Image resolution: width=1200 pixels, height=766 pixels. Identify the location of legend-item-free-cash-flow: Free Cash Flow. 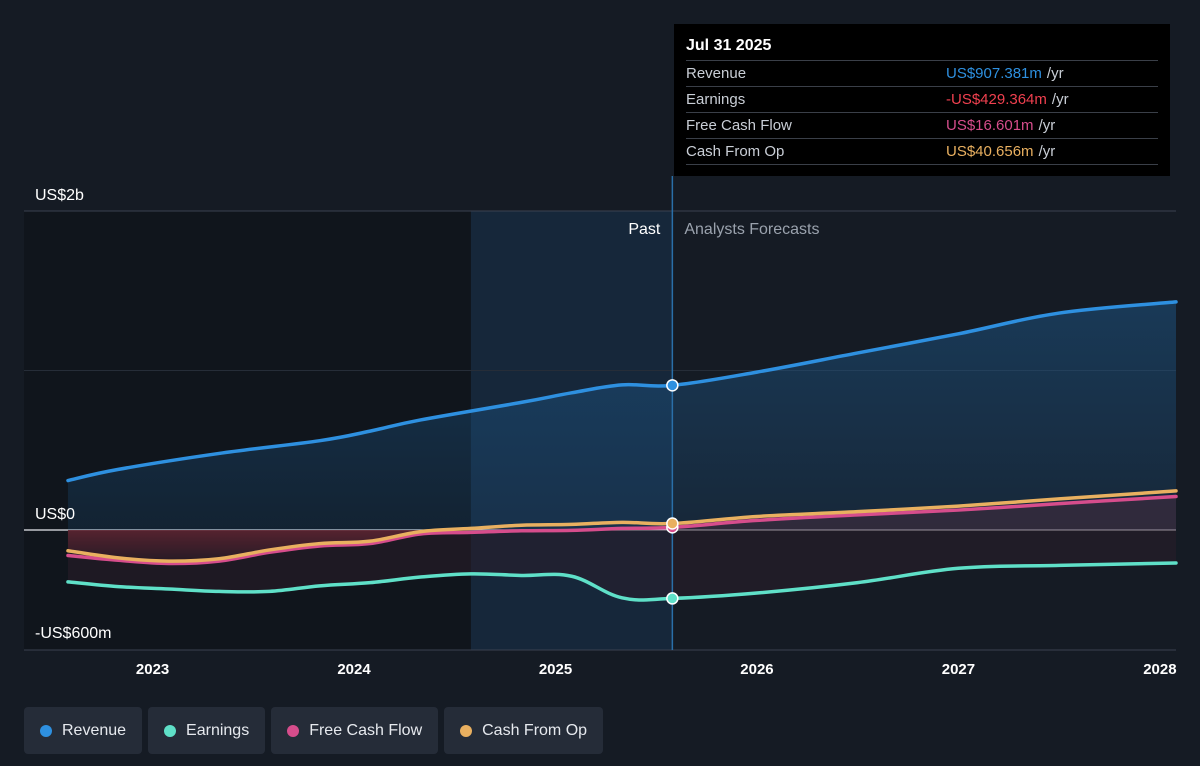
(355, 730).